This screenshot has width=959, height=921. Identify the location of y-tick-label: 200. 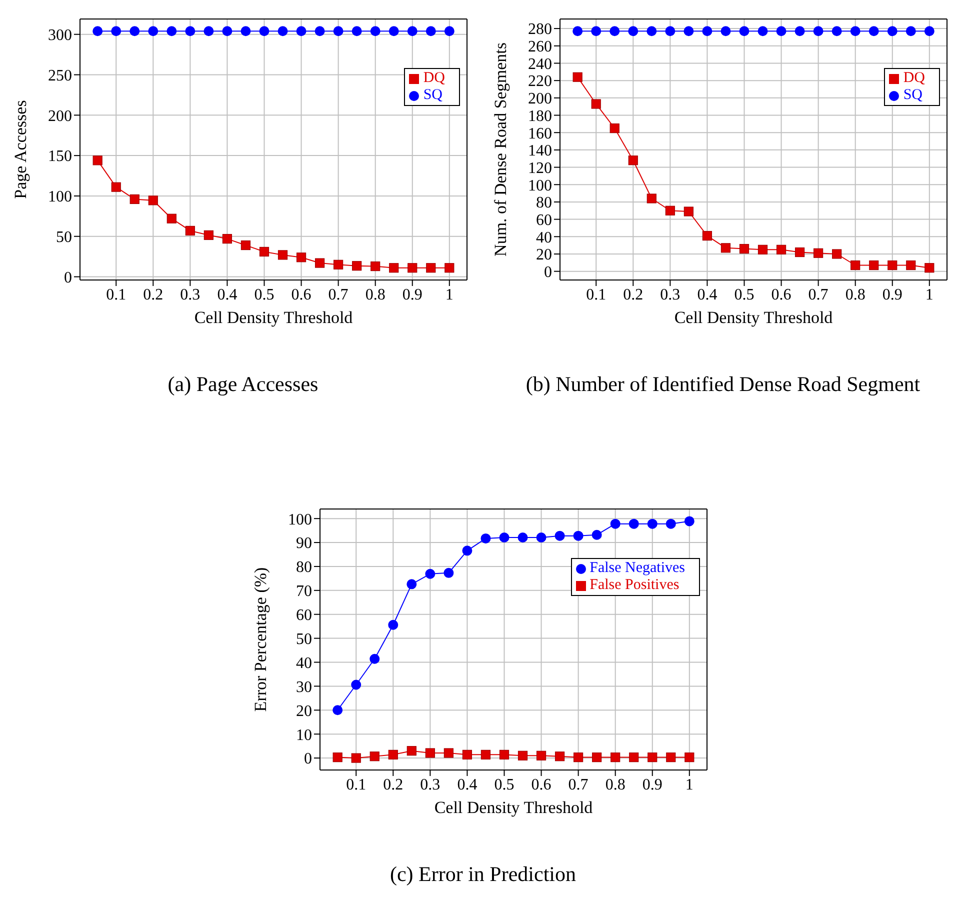
(60, 116).